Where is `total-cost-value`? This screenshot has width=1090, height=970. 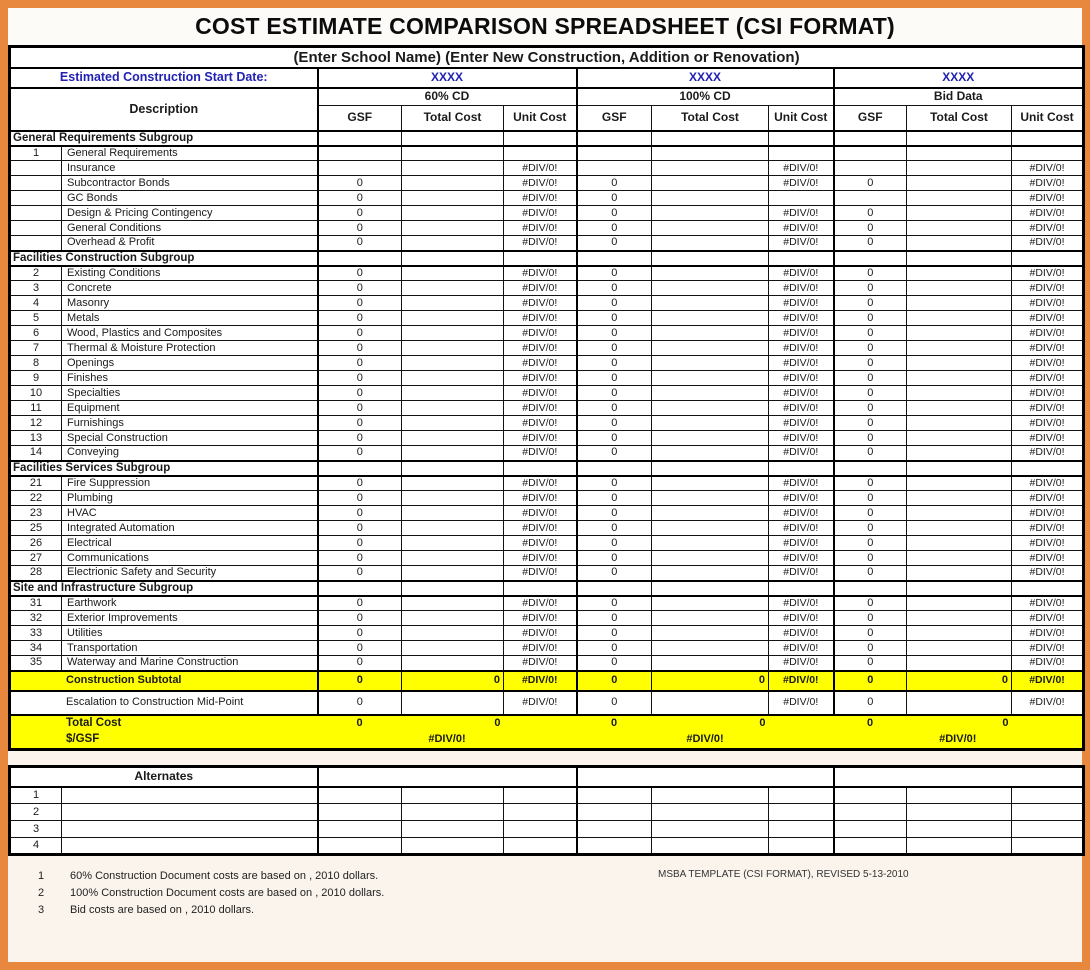
total-cost-value is located at coordinates (540, 722).